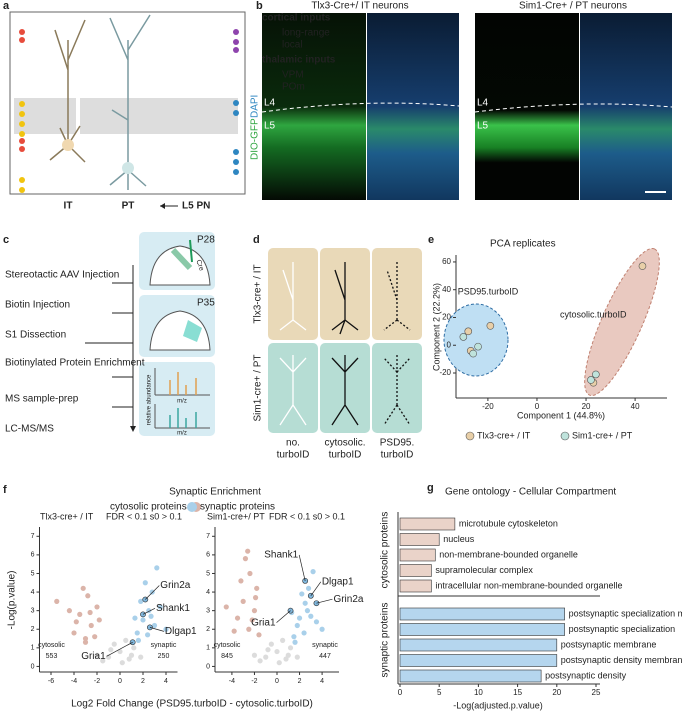  Describe the element at coordinates (164, 656) in the screenshot. I see `count-value: 250` at that location.